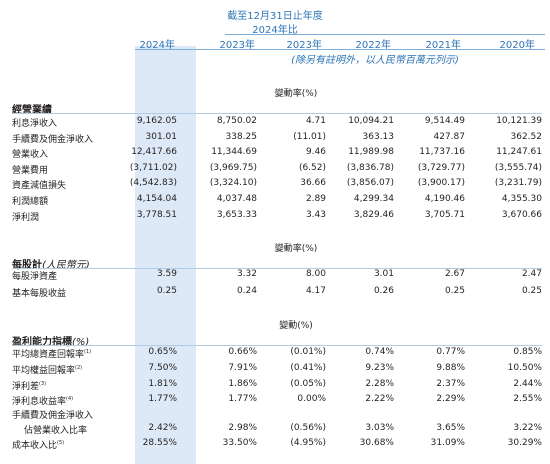 The height and width of the screenshot is (464, 550). I want to click on cell-value: 11,737.16, so click(442, 152).